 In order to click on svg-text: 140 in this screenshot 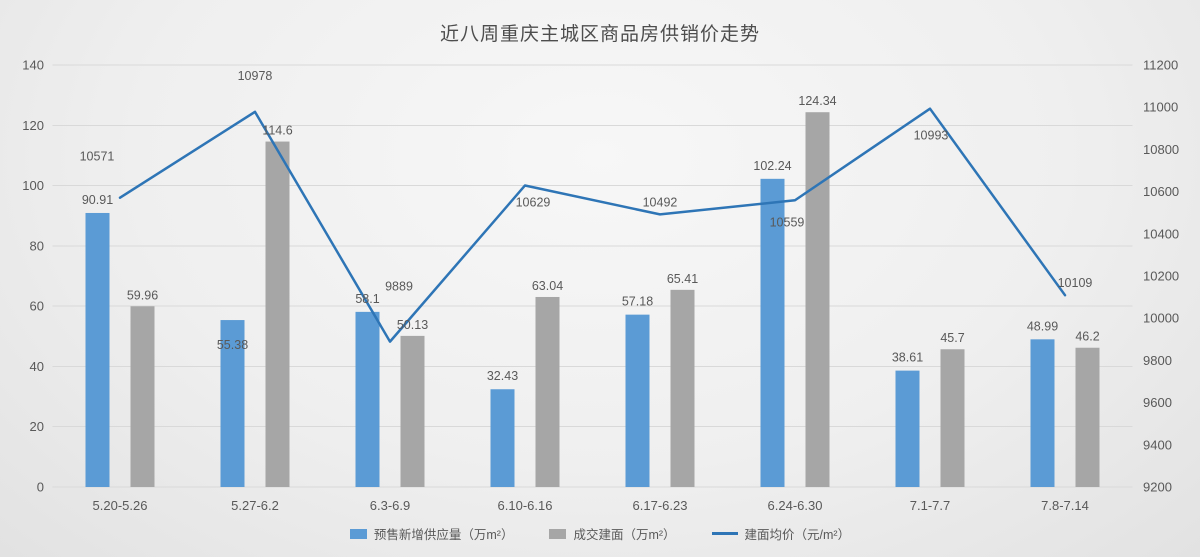, I will do `click(33, 65)`.